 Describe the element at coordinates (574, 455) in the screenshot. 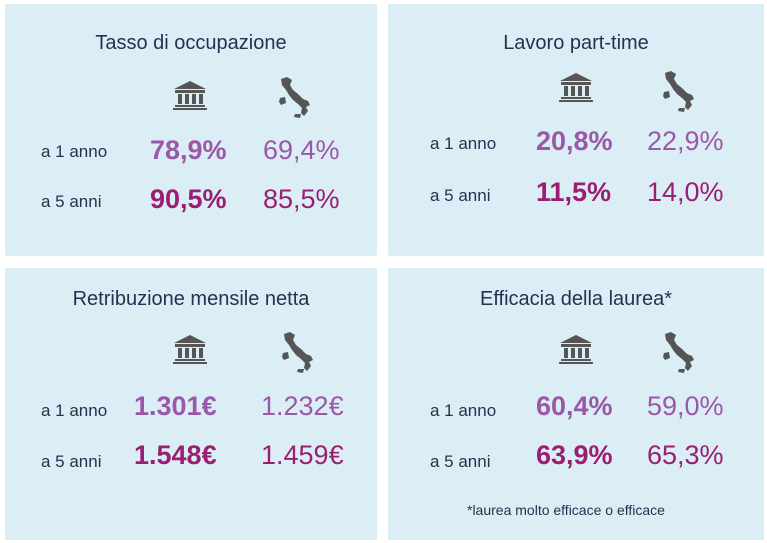

I see `uni-value-5-anni: 63,9%` at that location.